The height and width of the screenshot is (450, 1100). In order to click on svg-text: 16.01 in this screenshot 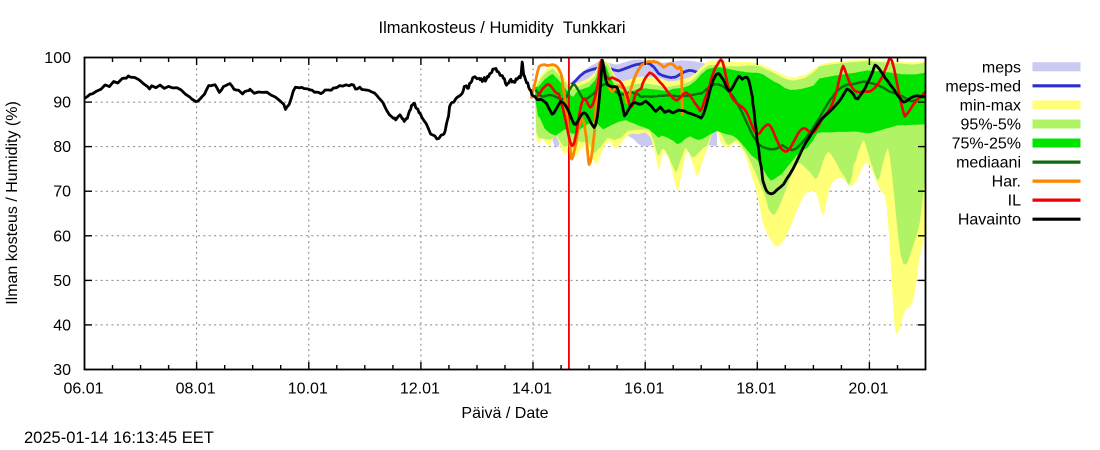, I will do `click(644, 389)`.